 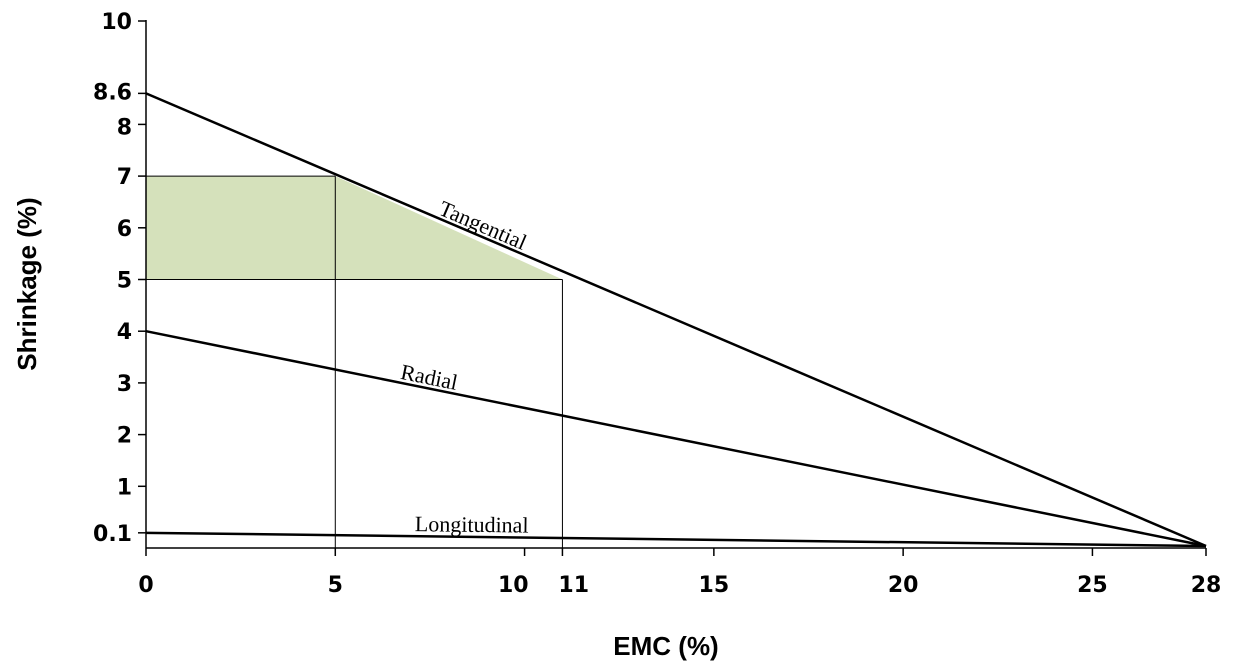 I want to click on x-tick-label: 11, so click(x=573, y=585).